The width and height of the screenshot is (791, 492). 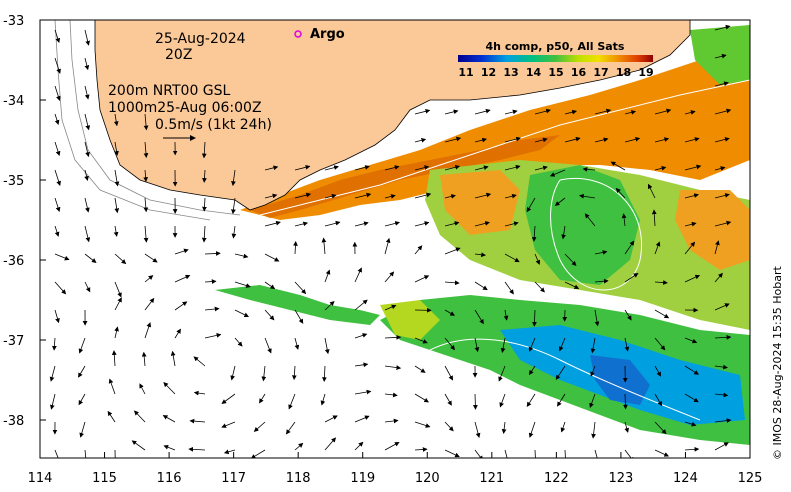 What do you see at coordinates (491, 478) in the screenshot?
I see `x-tick-label: 121` at bounding box center [491, 478].